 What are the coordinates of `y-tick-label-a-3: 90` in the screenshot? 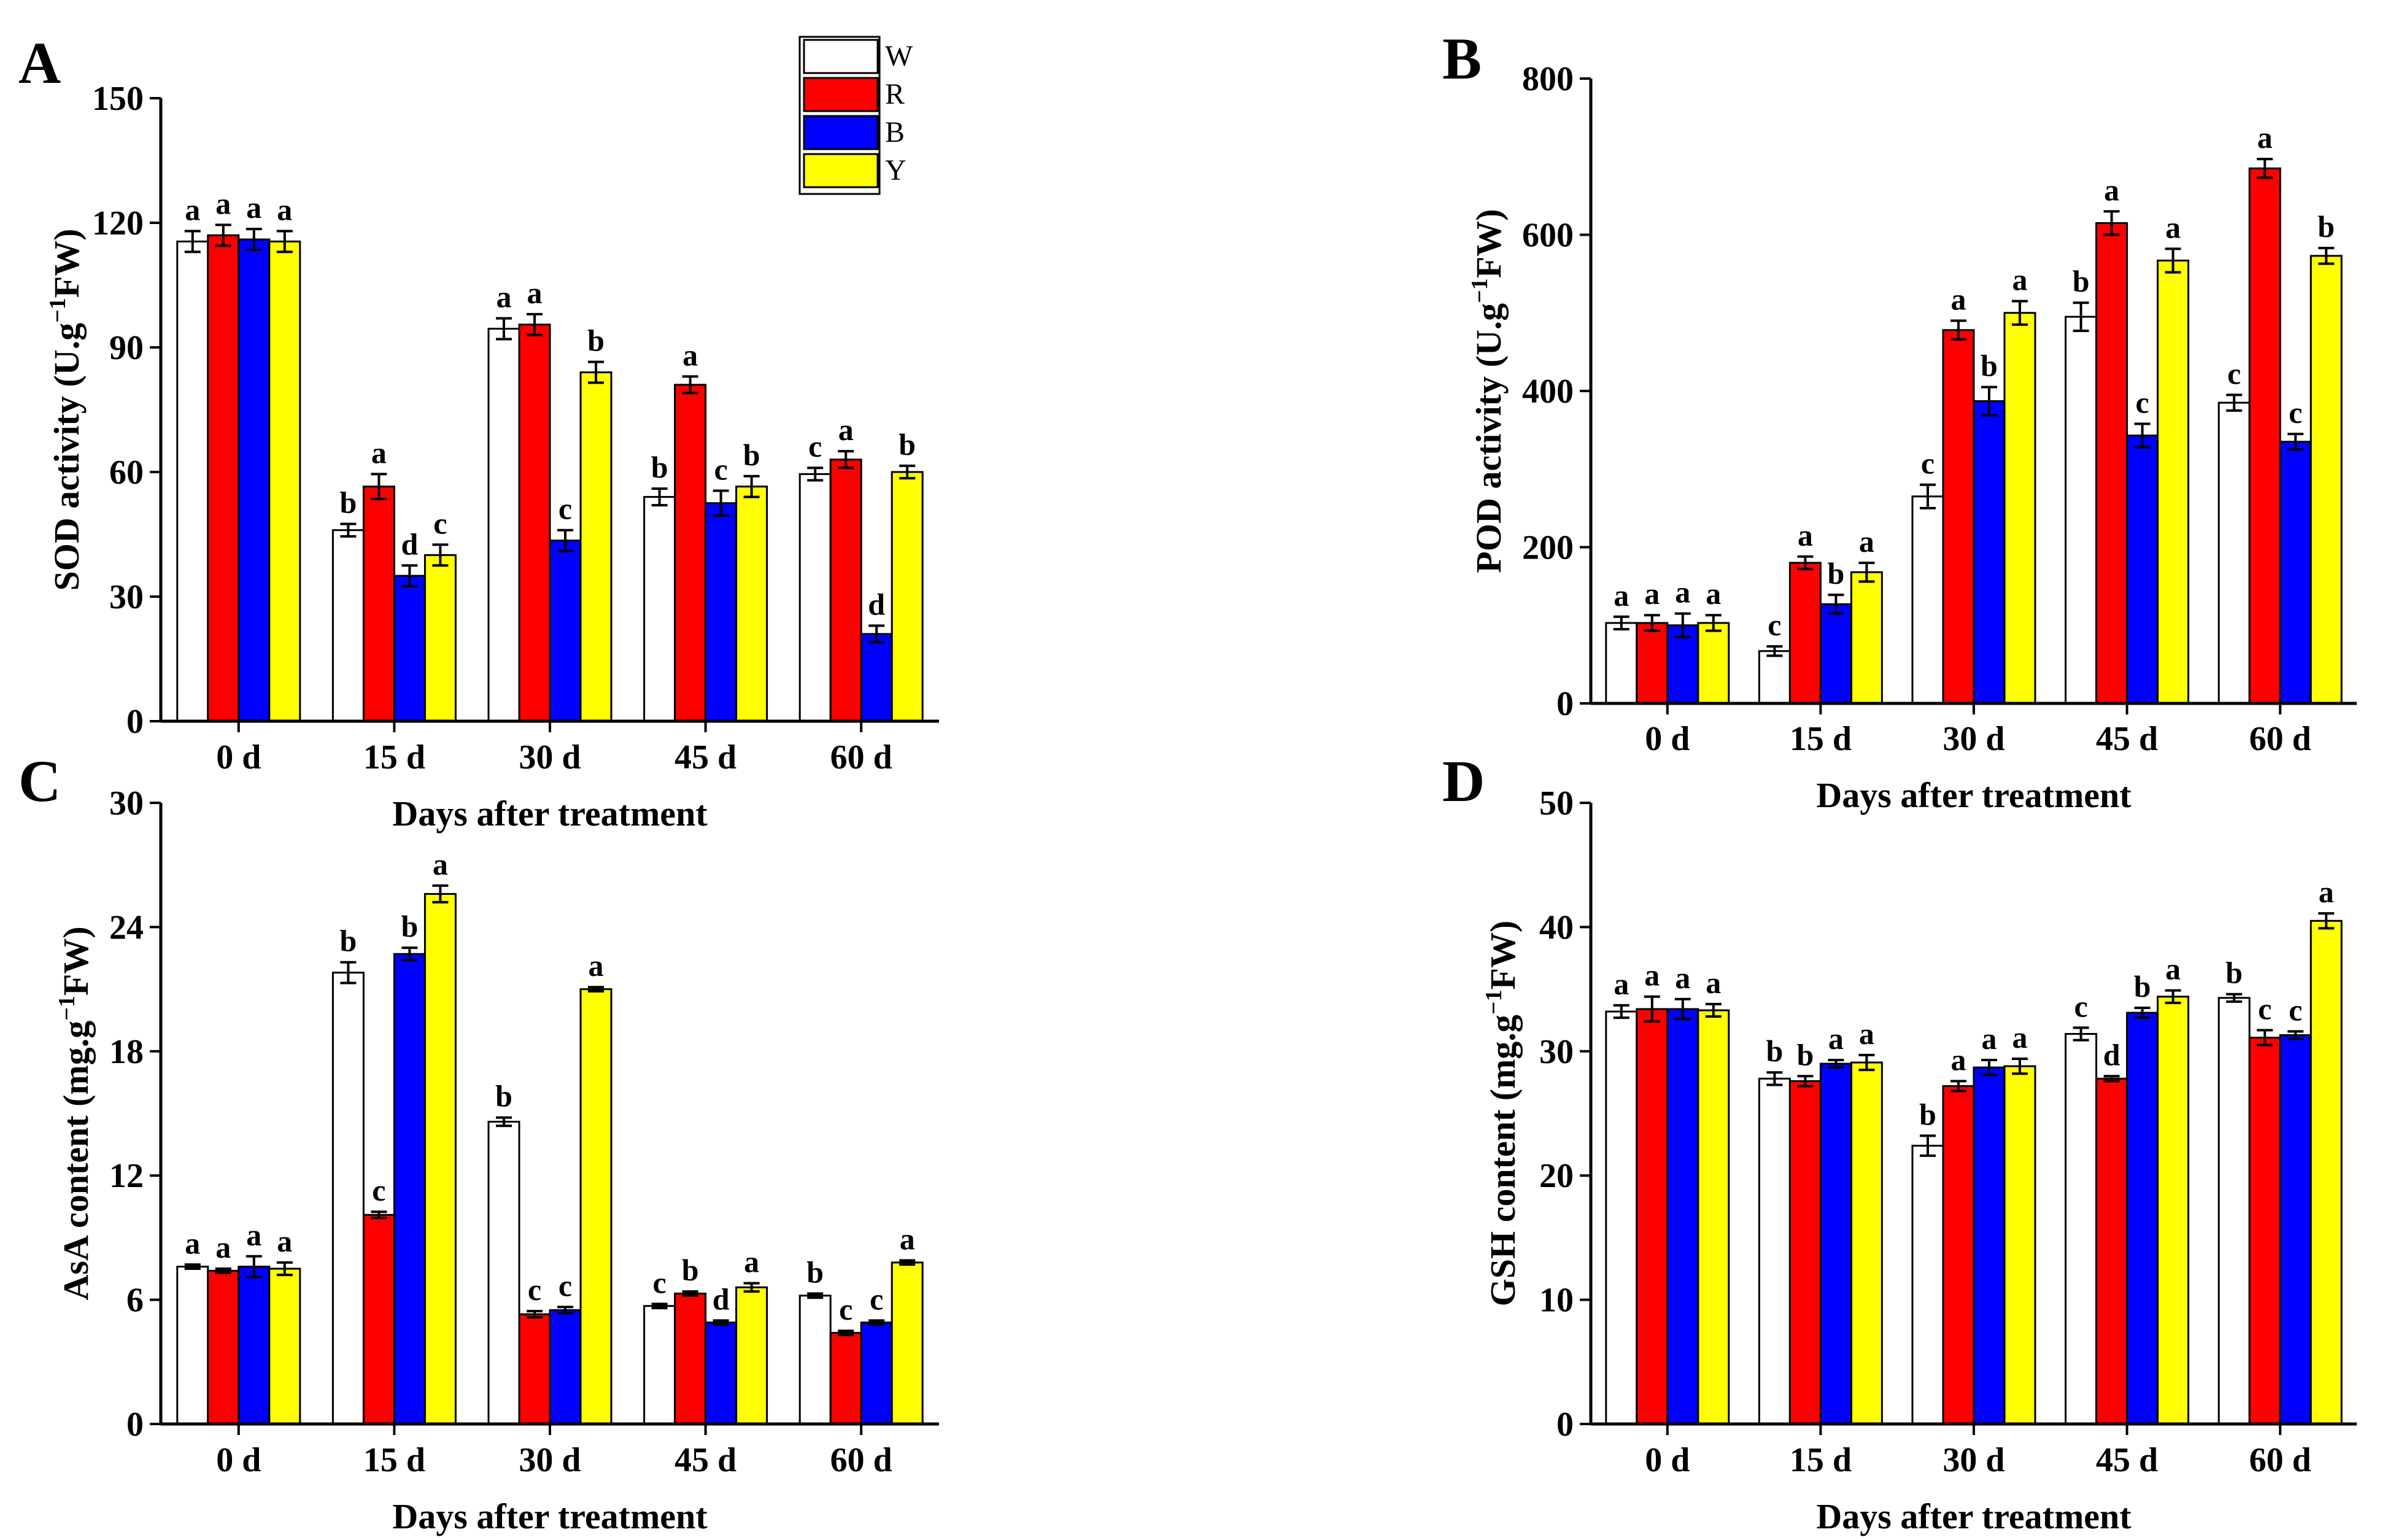 It's located at (126, 348).